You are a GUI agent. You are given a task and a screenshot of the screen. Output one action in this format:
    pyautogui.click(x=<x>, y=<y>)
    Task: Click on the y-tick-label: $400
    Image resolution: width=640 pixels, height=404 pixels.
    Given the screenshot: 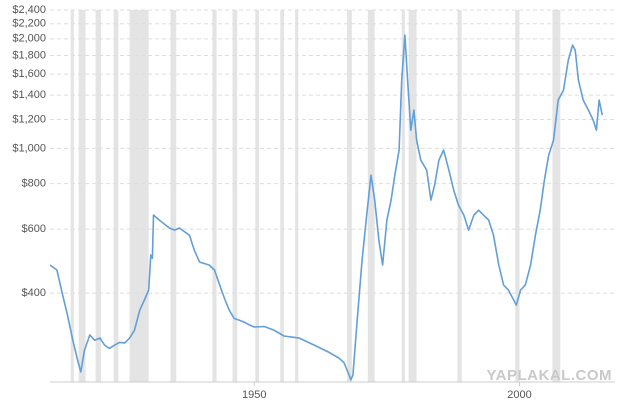 What is the action you would take?
    pyautogui.click(x=34, y=293)
    